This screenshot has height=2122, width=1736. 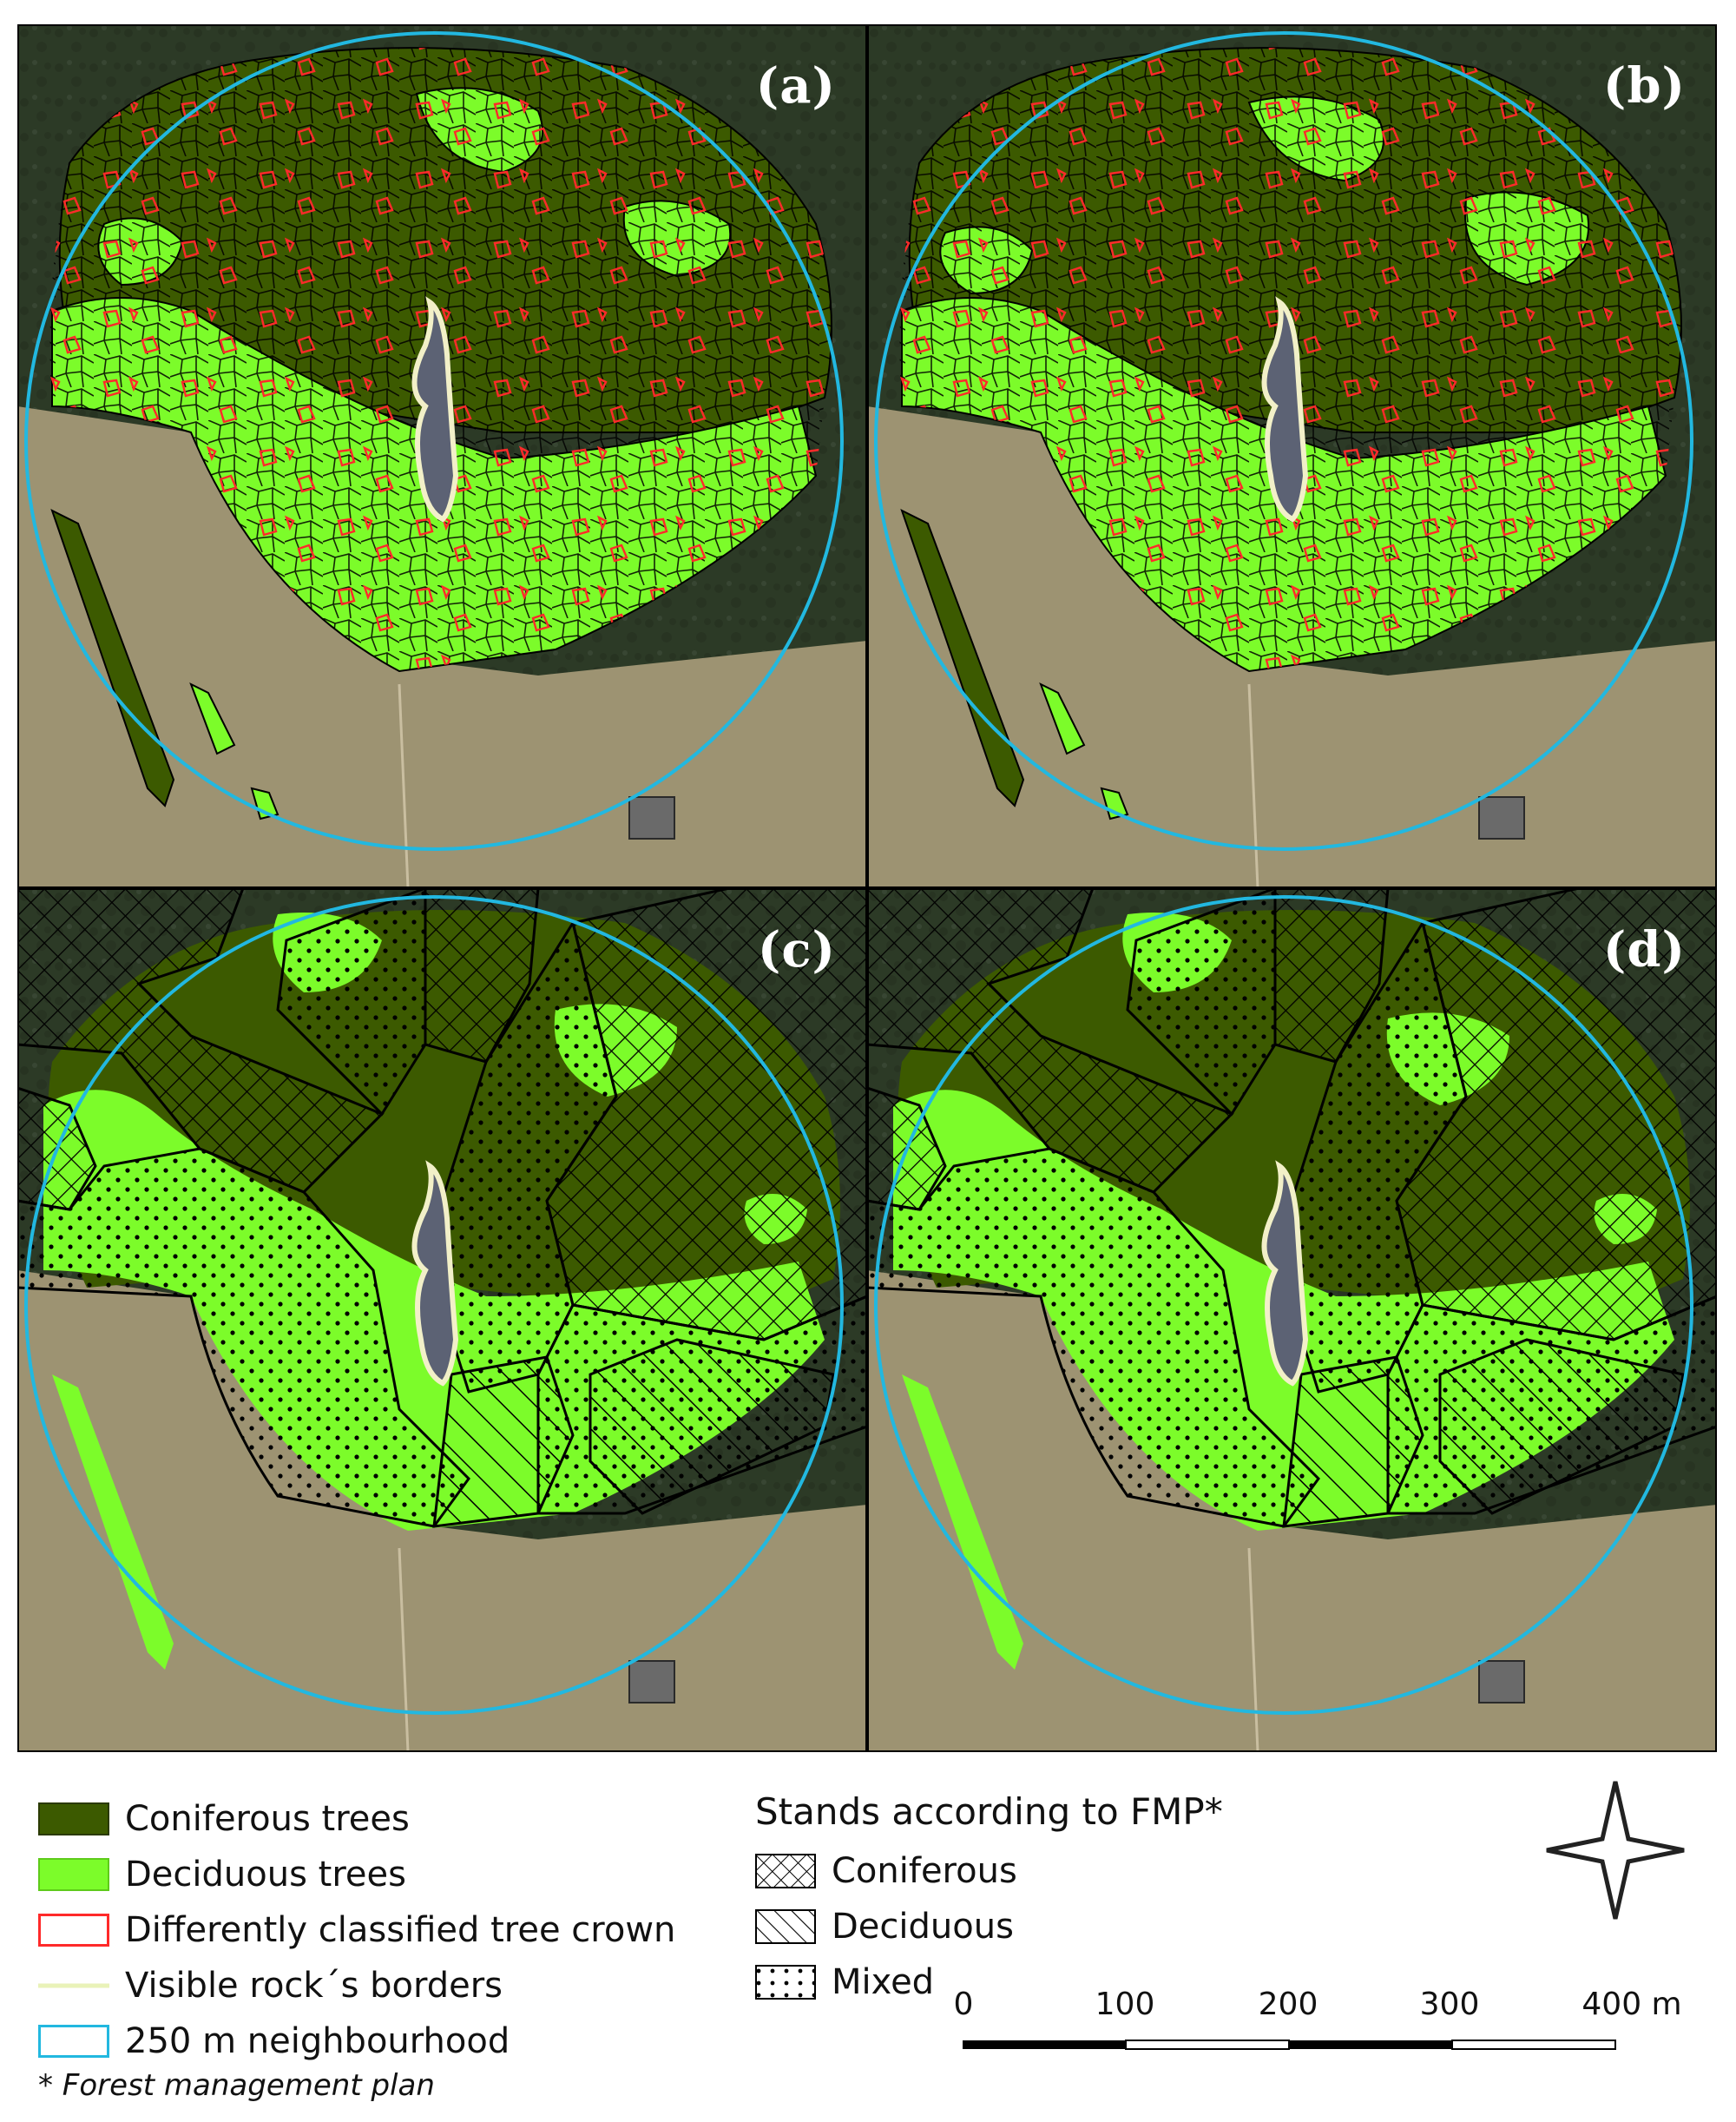 I want to click on panel-a-building, so click(x=651, y=818).